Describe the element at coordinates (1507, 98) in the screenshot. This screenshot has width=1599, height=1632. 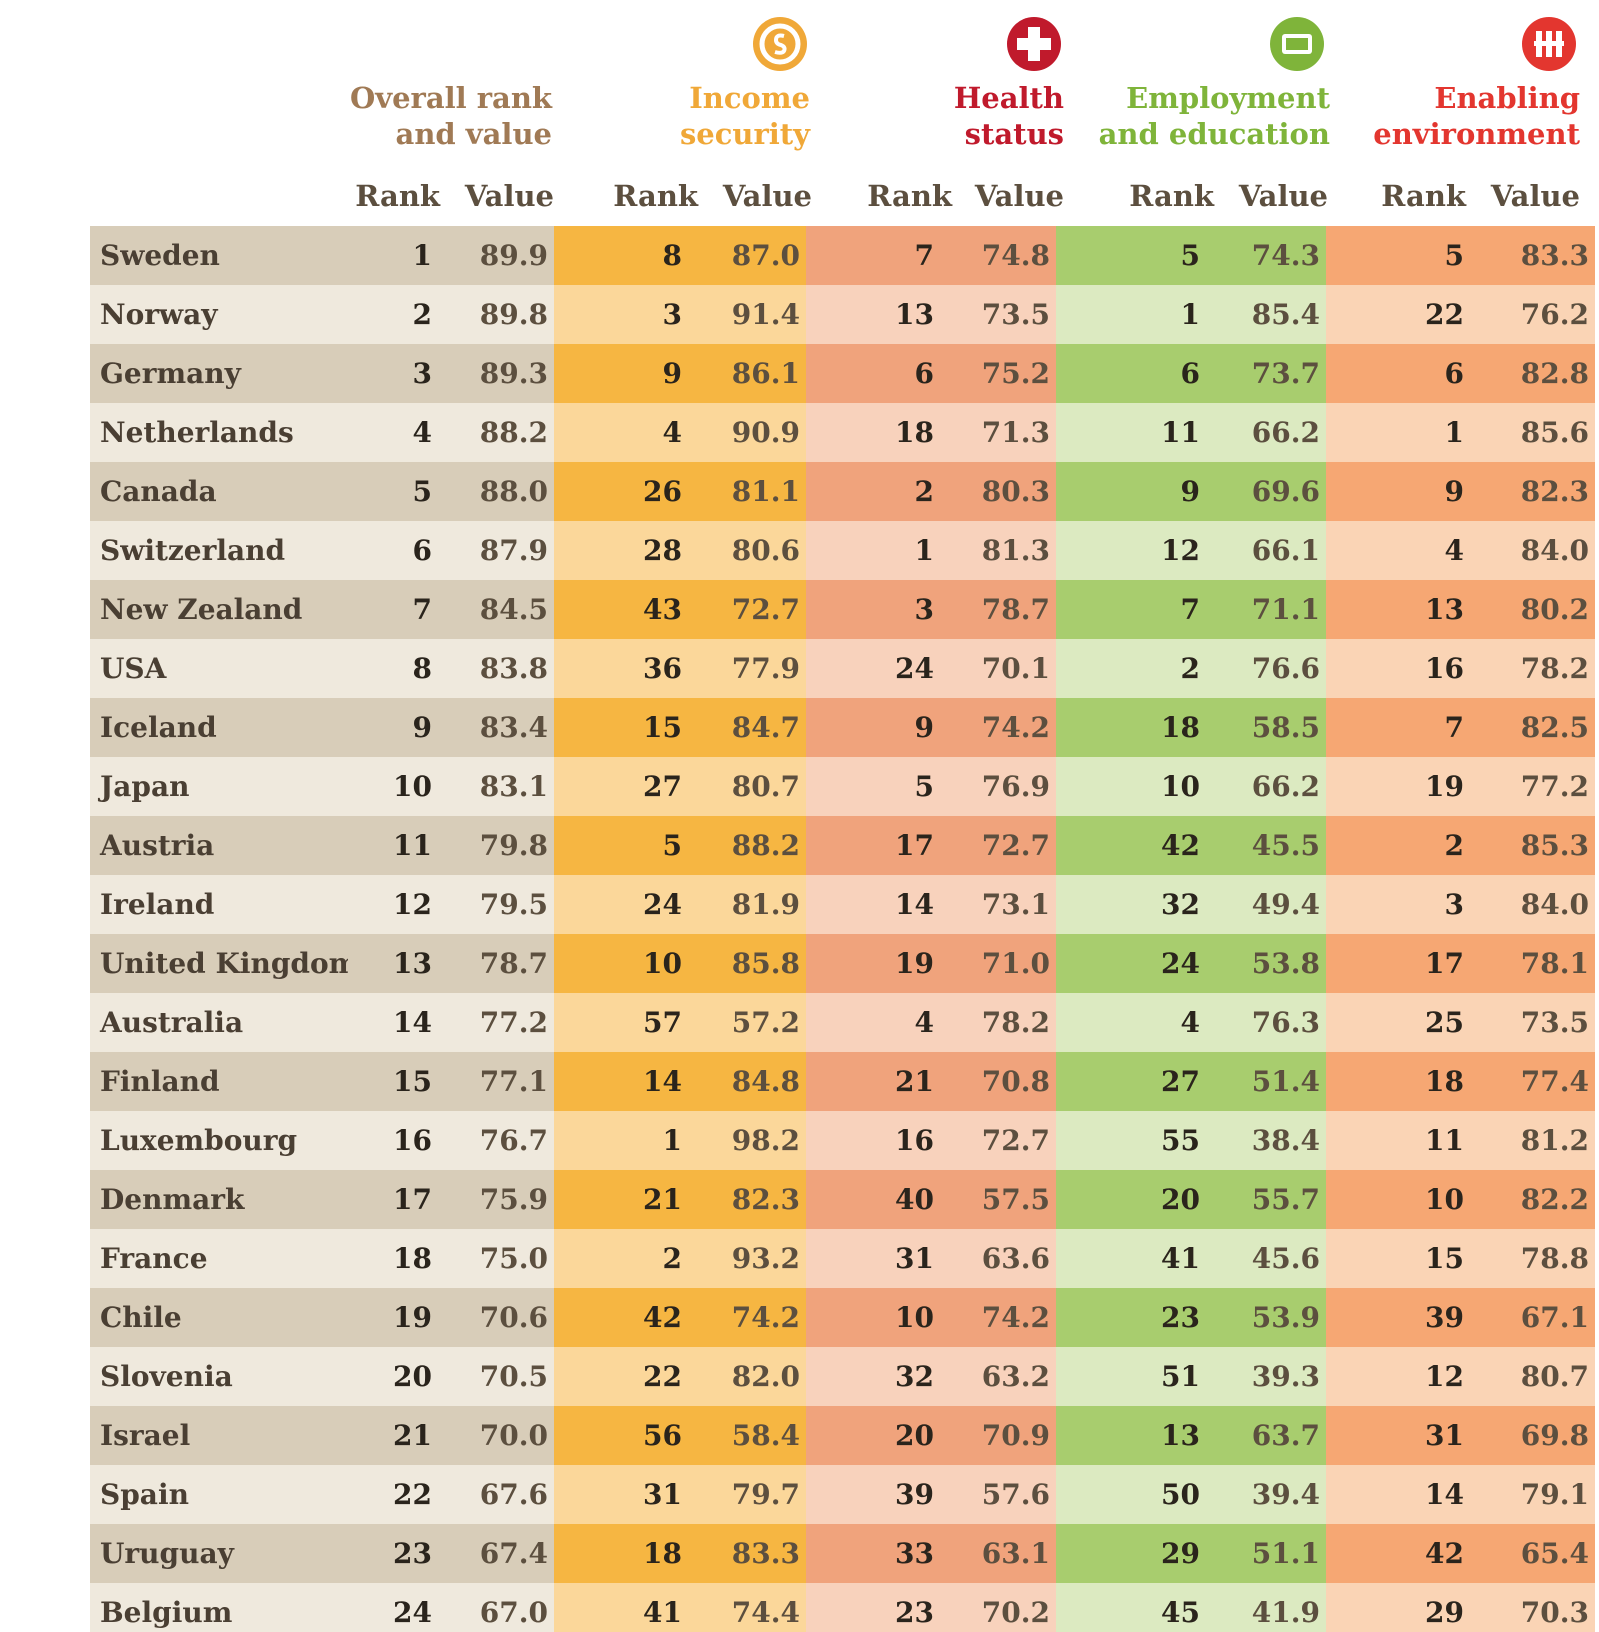
I see `environment-title-line1: Enabling` at that location.